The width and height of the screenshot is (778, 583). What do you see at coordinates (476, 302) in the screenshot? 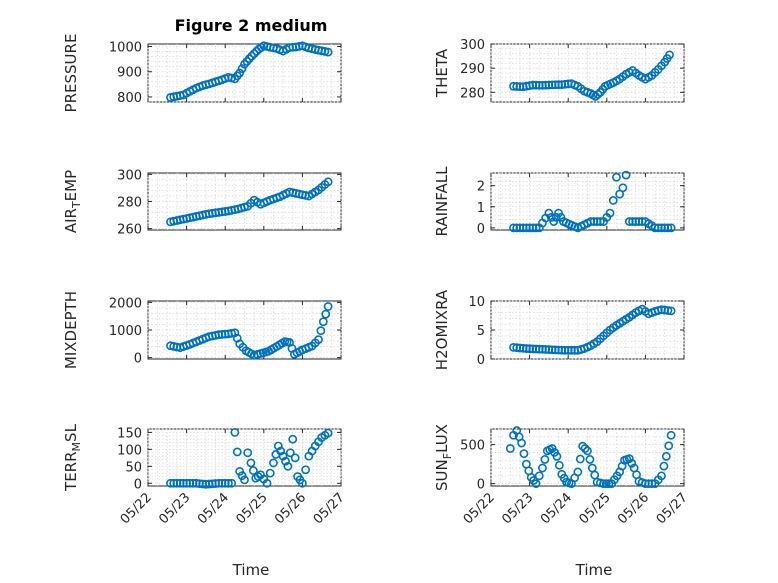
I see `y-tick-label: 10` at bounding box center [476, 302].